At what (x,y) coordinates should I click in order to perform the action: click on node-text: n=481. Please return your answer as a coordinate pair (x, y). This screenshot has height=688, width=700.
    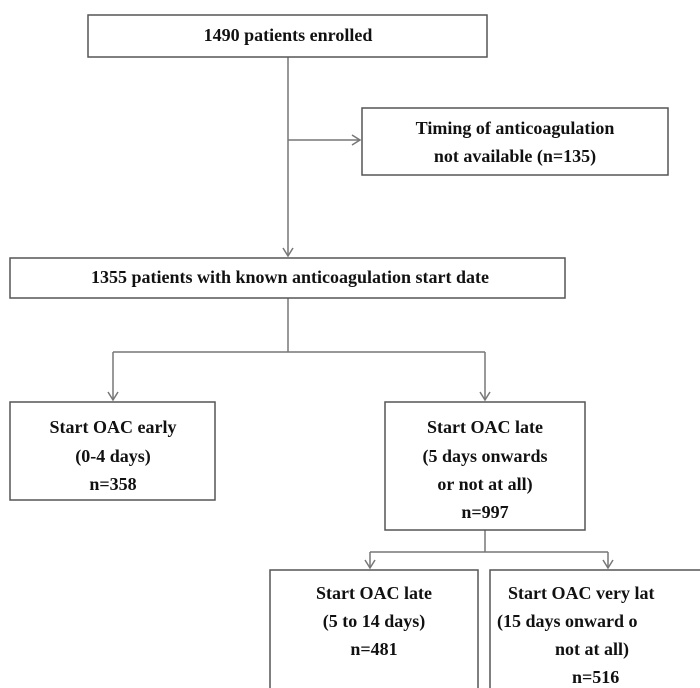
    Looking at the image, I should click on (373, 649).